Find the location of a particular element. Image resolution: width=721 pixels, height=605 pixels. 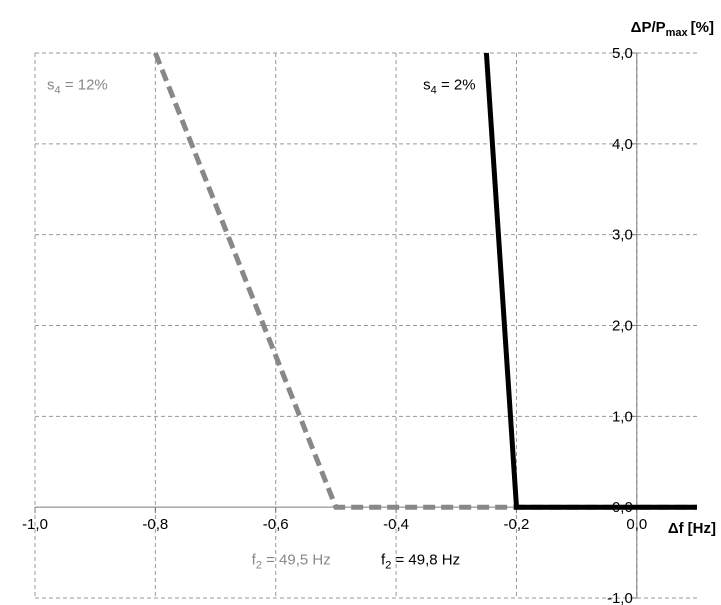

y-tick-label-3: 2,0 is located at coordinates (622, 326).